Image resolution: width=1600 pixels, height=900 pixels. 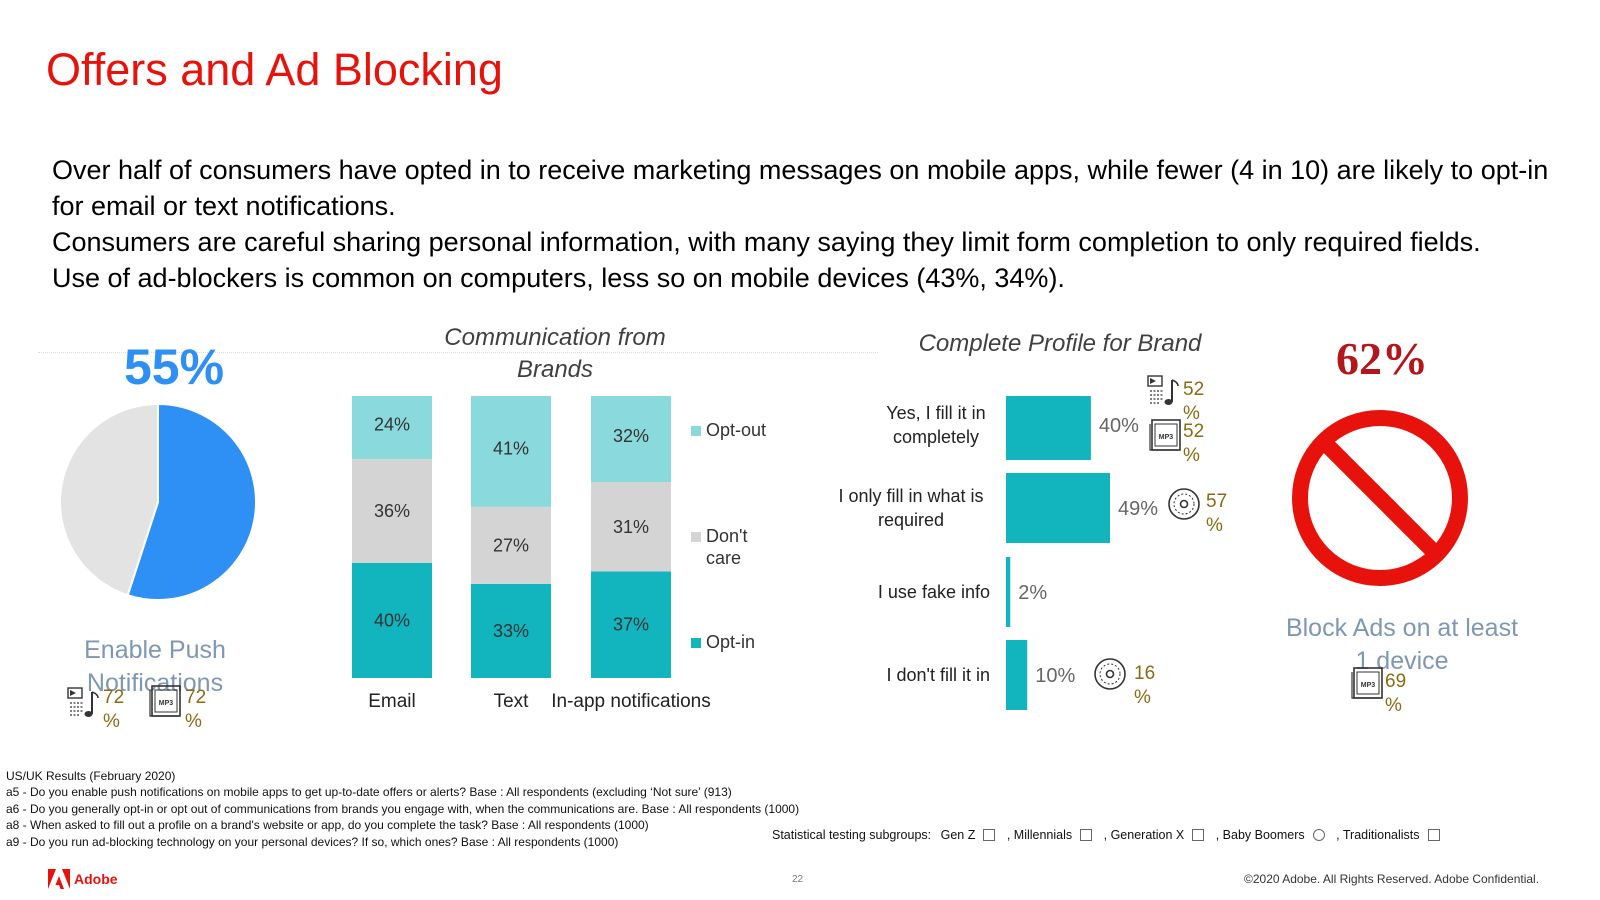 I want to click on bar-data-label: 36%, so click(x=392, y=511).